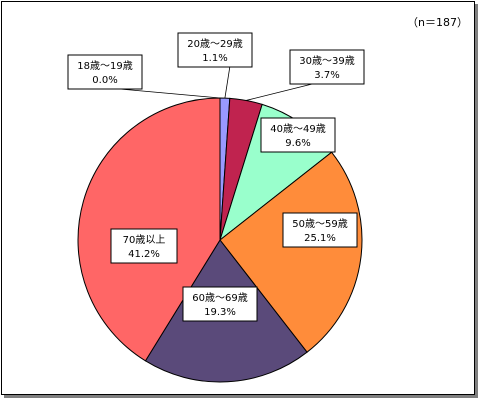 The image size is (480, 401). What do you see at coordinates (297, 143) in the screenshot?
I see `slice-3-value-label: 9.6%` at bounding box center [297, 143].